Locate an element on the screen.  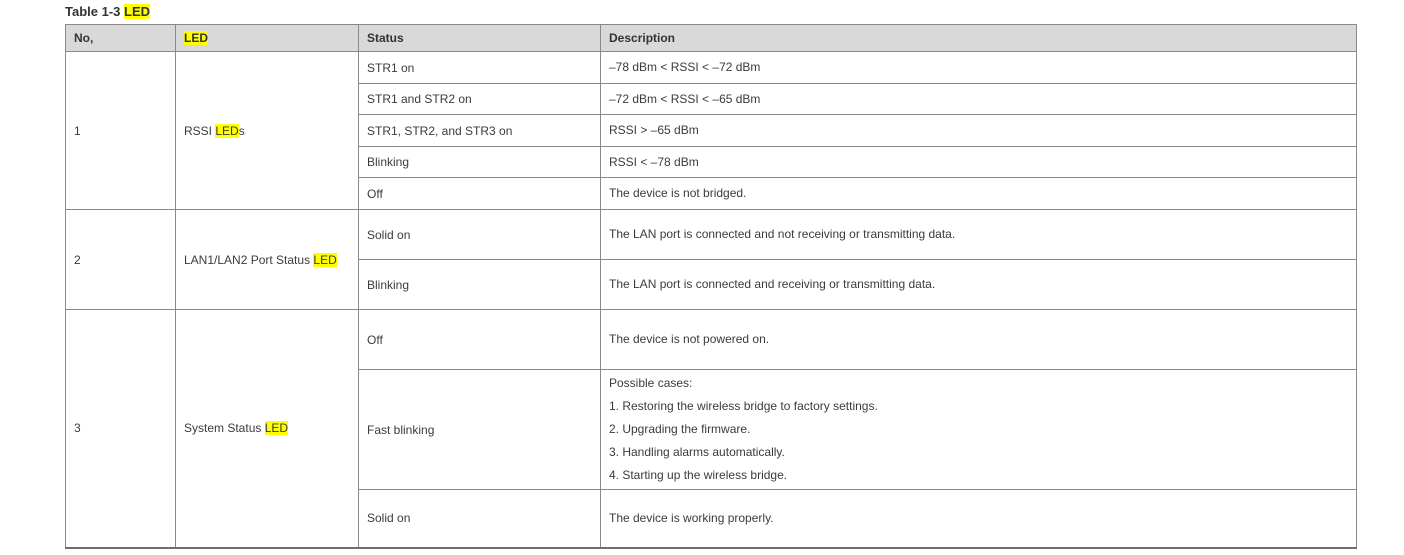
table-row: STR1 and STR2 on –72 dBm < RSSI < –65 dBm is located at coordinates (711, 99).